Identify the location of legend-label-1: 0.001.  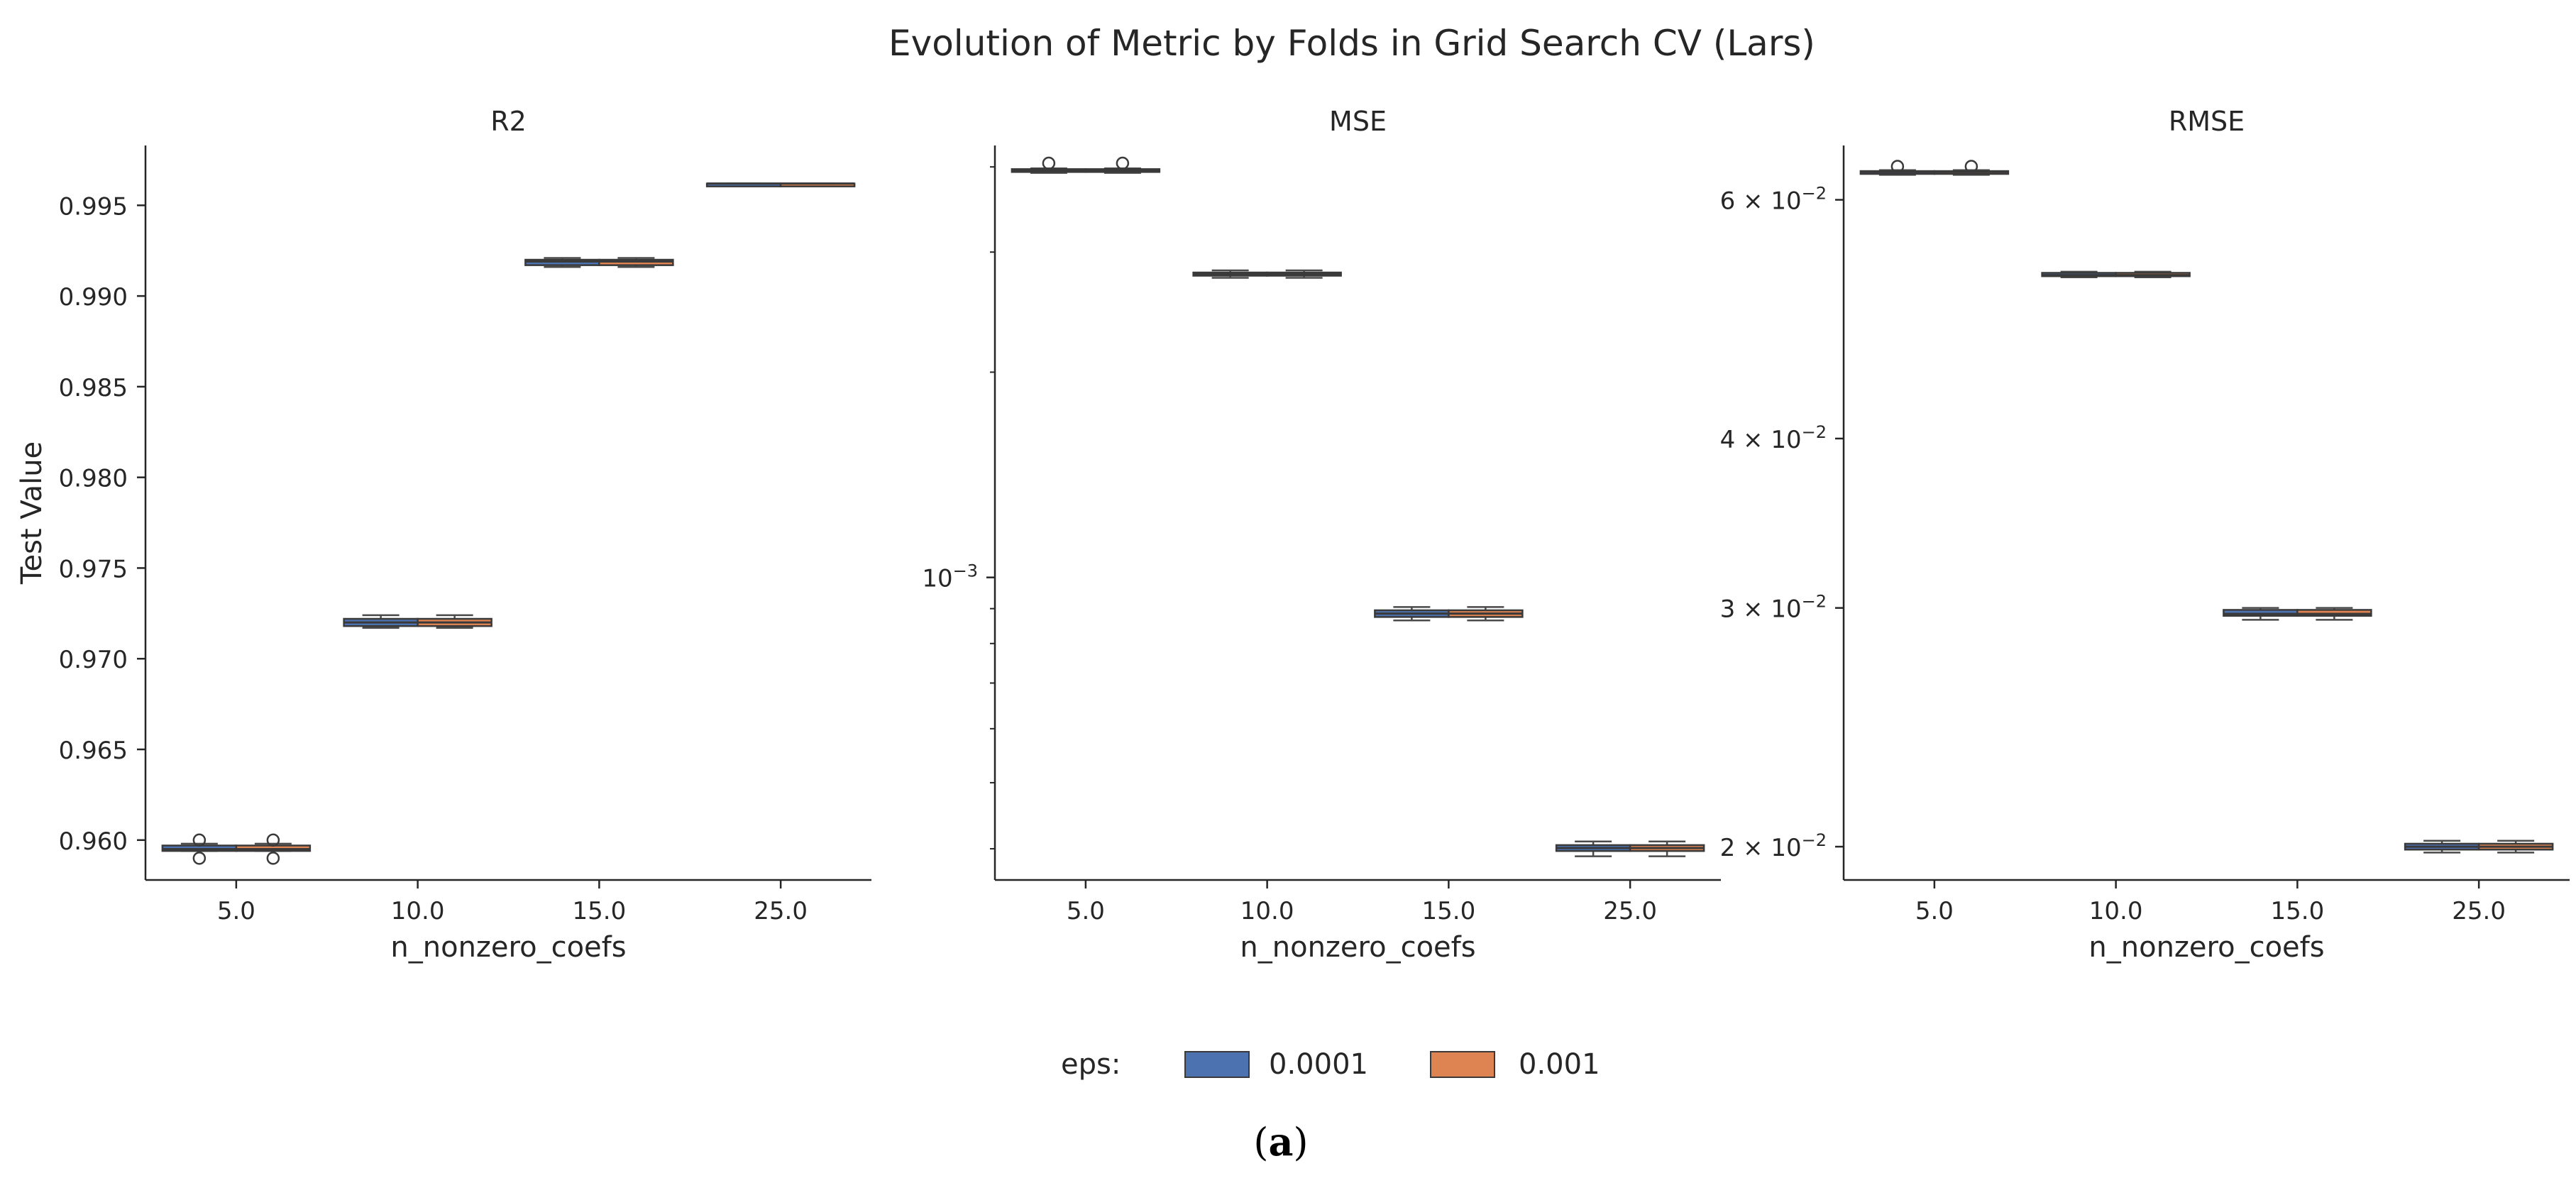
(1559, 1064).